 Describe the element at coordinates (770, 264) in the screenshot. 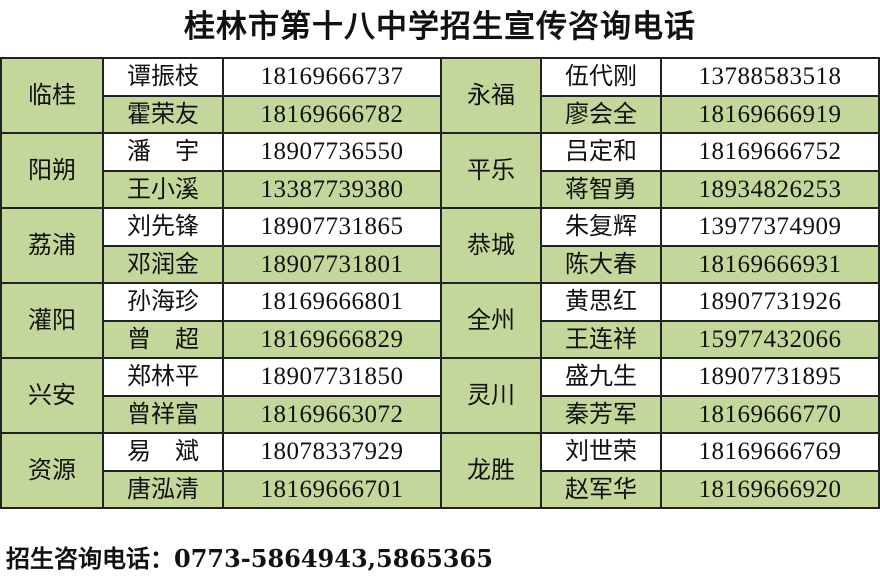

I see `contact-phone: 18169666931` at that location.